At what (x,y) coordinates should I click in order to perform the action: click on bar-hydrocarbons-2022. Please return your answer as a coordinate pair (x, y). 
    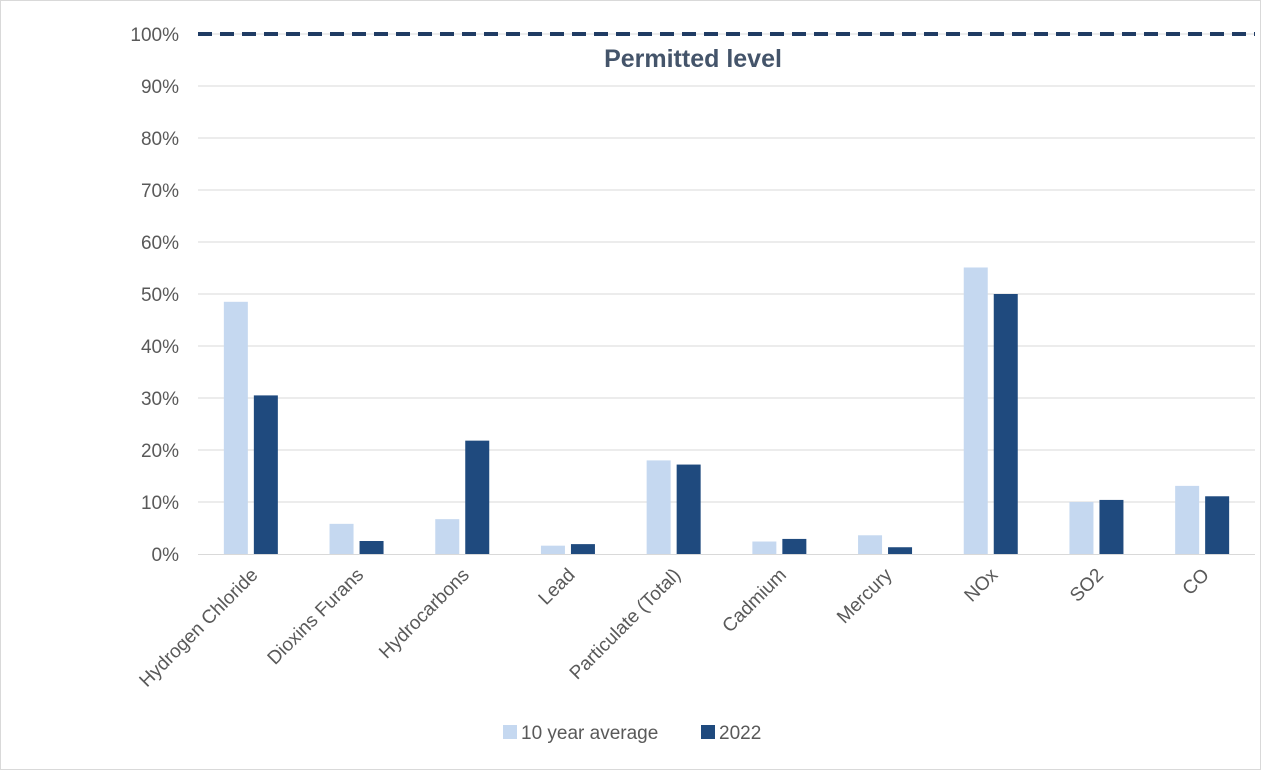
    Looking at the image, I should click on (477, 497).